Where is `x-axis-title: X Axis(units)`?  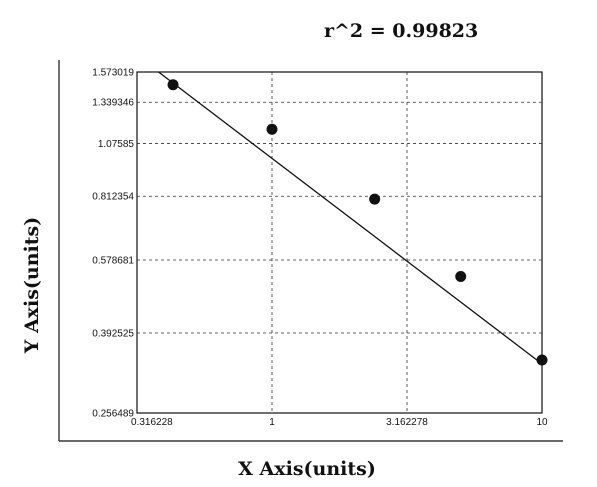 x-axis-title: X Axis(units) is located at coordinates (307, 469).